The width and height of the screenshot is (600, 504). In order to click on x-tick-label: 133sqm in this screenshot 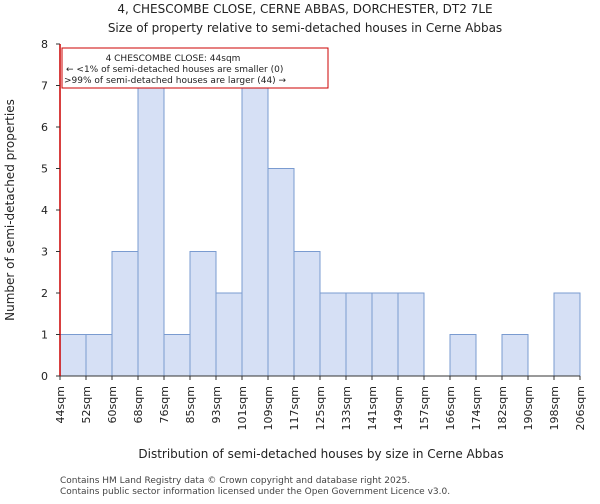, I will do `click(346, 408)`.